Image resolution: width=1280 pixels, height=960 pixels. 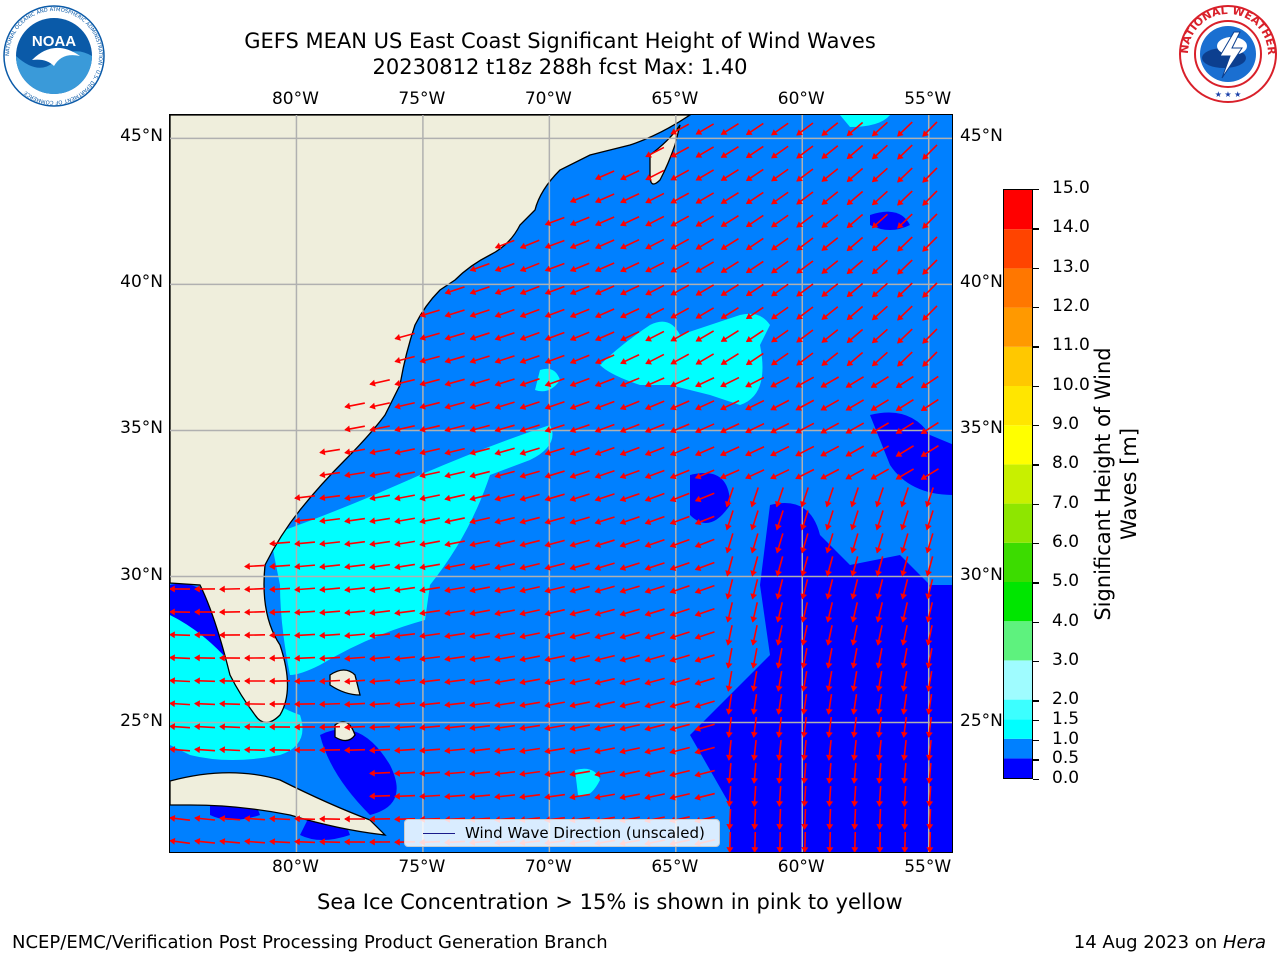 I want to click on colorbar-tick-label: 15.0, so click(x=1071, y=188).